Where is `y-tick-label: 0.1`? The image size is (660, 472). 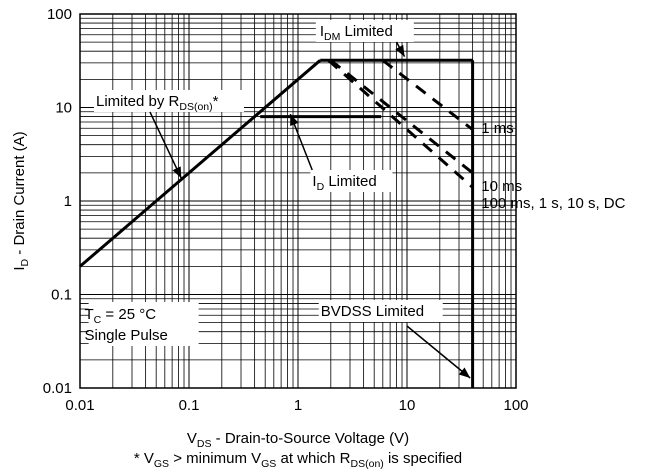 y-tick-label: 0.1 is located at coordinates (61, 295).